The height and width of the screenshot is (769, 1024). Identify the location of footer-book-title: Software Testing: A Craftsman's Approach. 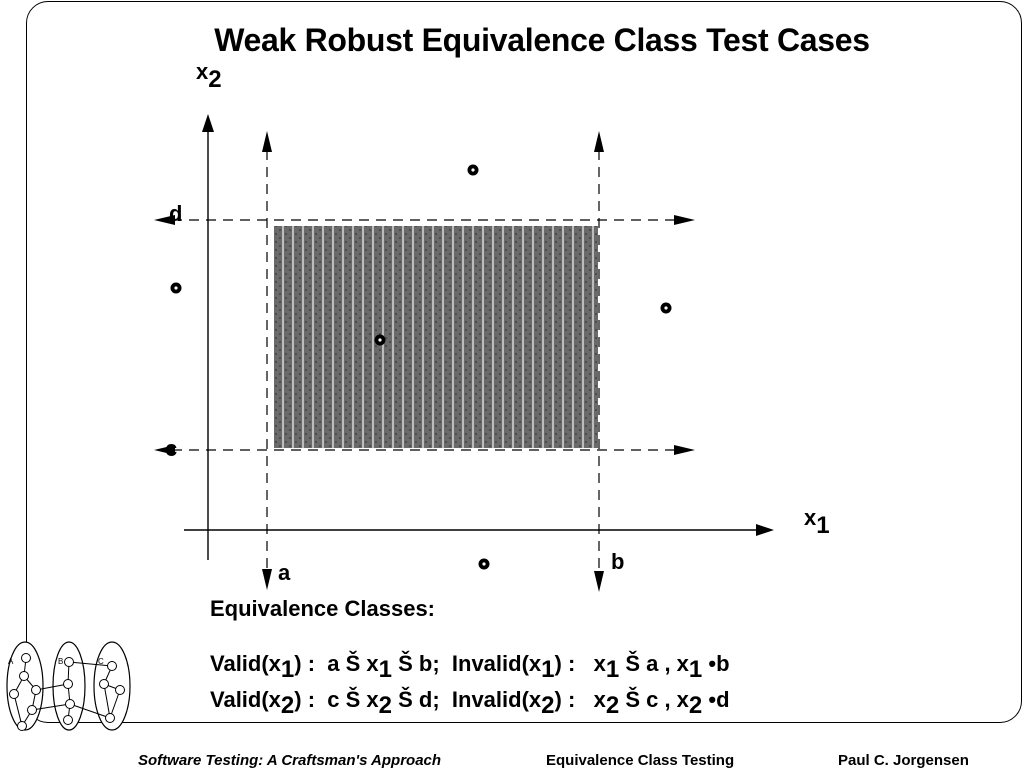
(290, 760).